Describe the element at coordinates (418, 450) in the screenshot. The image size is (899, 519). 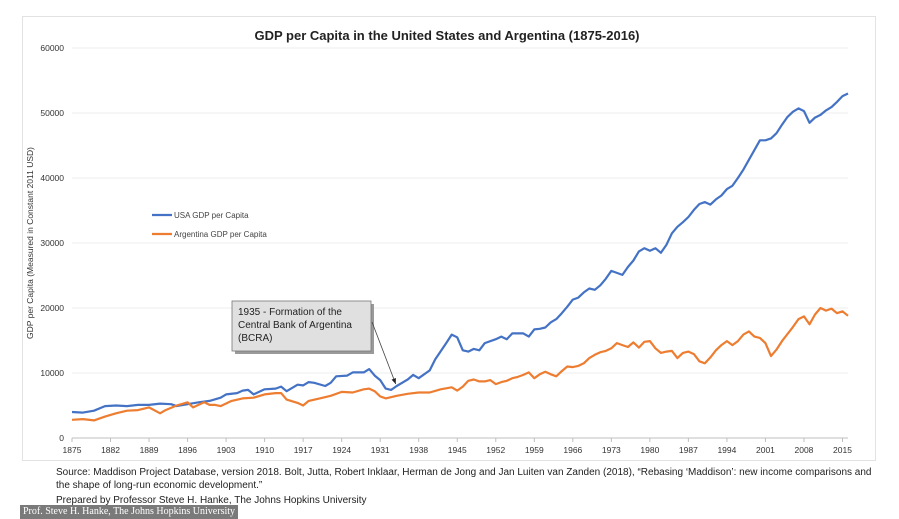
I see `x-tick-label: 1938` at that location.